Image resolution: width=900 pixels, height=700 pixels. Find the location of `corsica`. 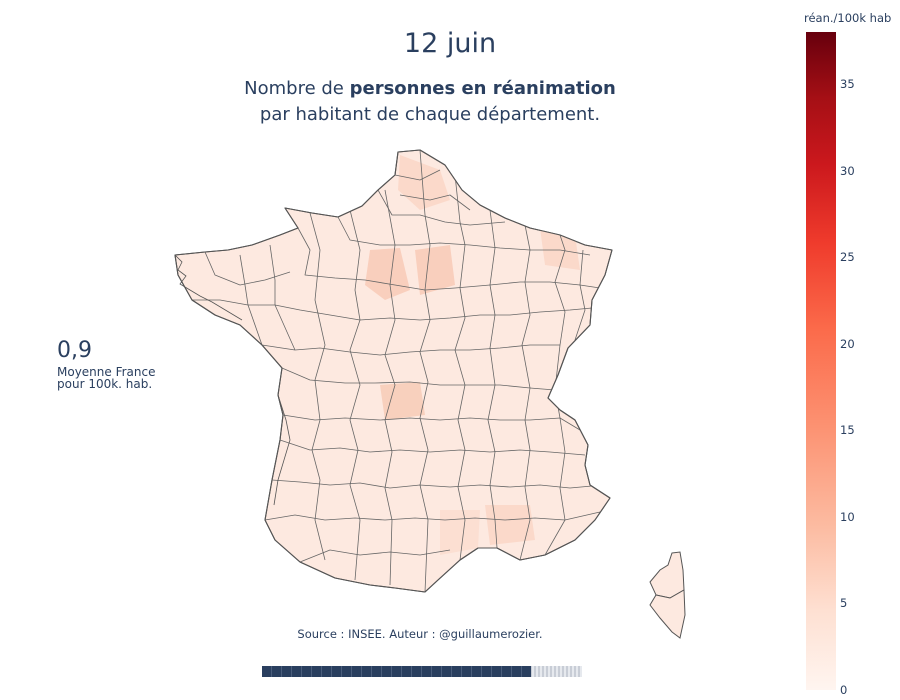

corsica is located at coordinates (667, 595).